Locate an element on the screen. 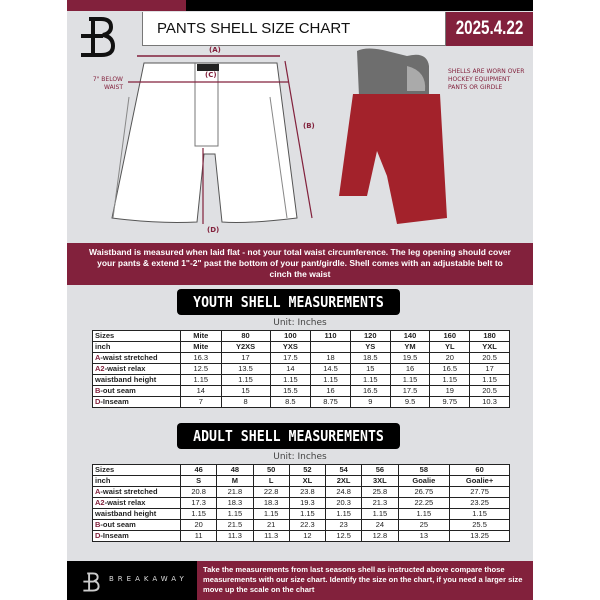  table-cell: 13.25 is located at coordinates (479, 536).